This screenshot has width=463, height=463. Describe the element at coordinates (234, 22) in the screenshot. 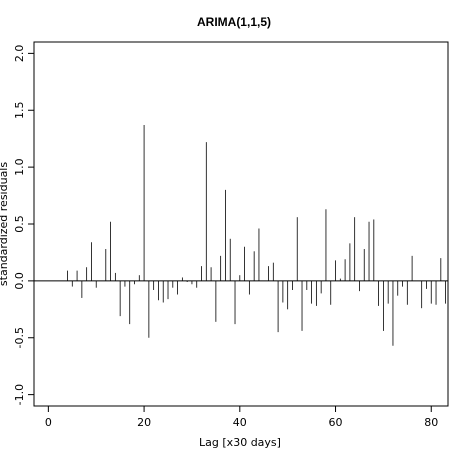

I see `chart-title: ARIMA(1,1,5)` at that location.